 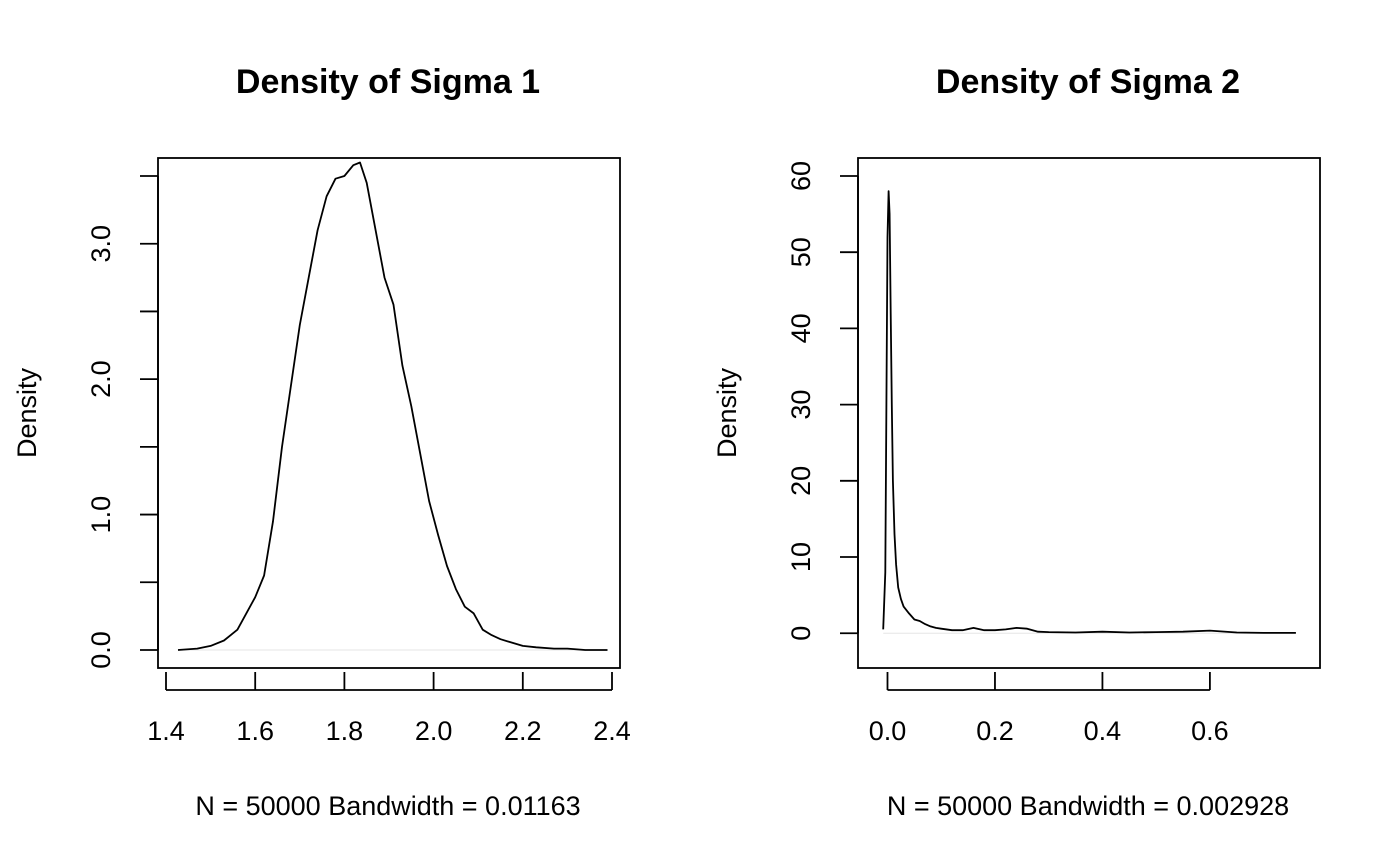 I want to click on y-tick-label: 40, so click(x=801, y=328).